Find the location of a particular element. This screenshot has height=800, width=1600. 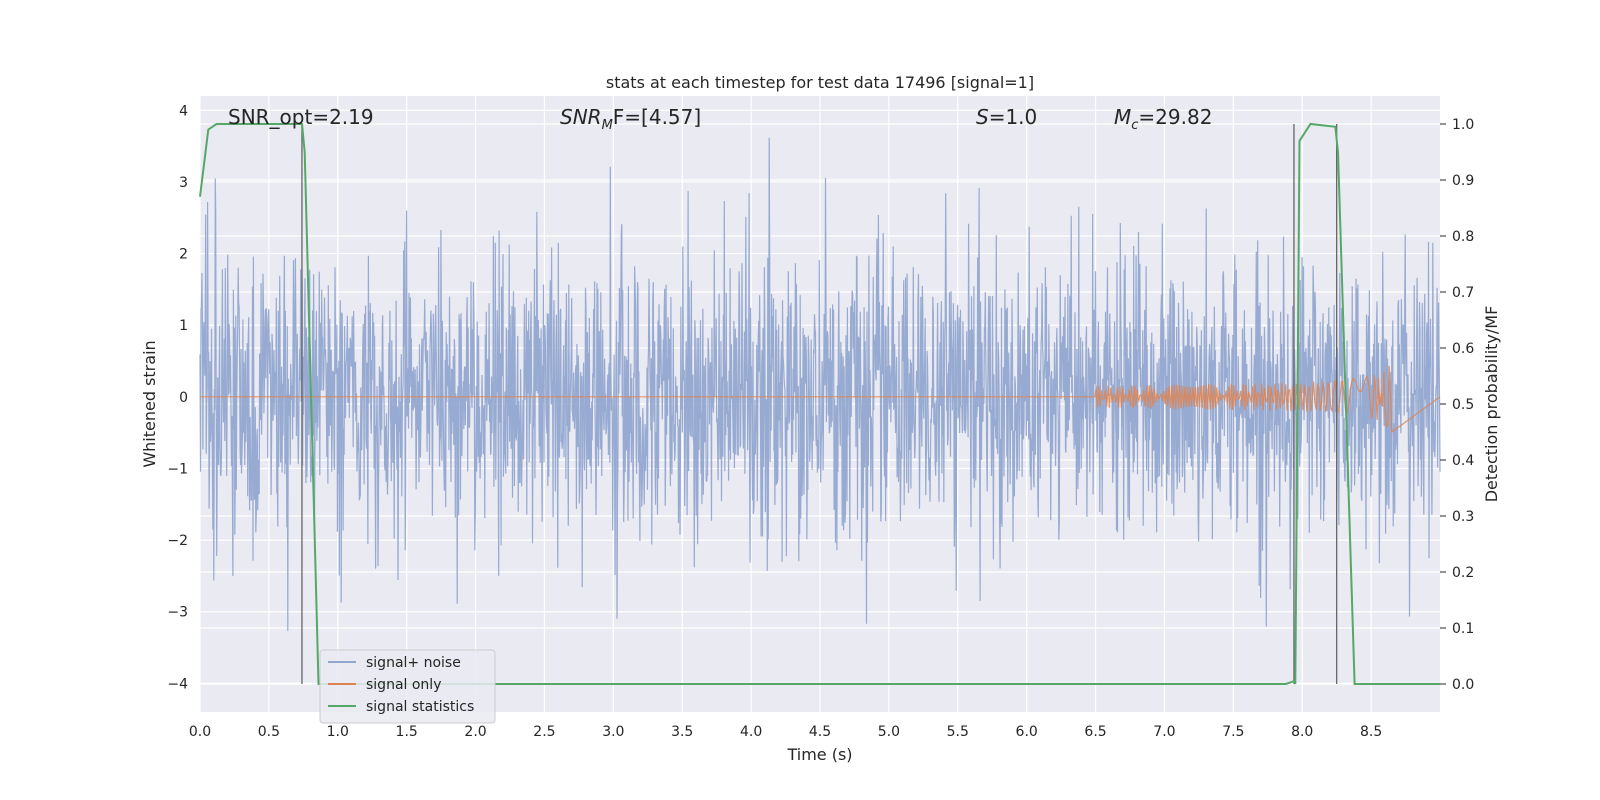

y-tick-label: −2 is located at coordinates (177, 541).